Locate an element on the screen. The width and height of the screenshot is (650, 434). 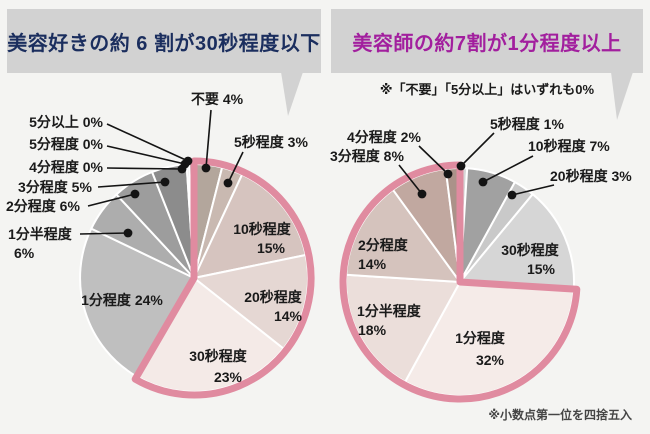
slice-label: 10秒程度 is located at coordinates (262, 229).